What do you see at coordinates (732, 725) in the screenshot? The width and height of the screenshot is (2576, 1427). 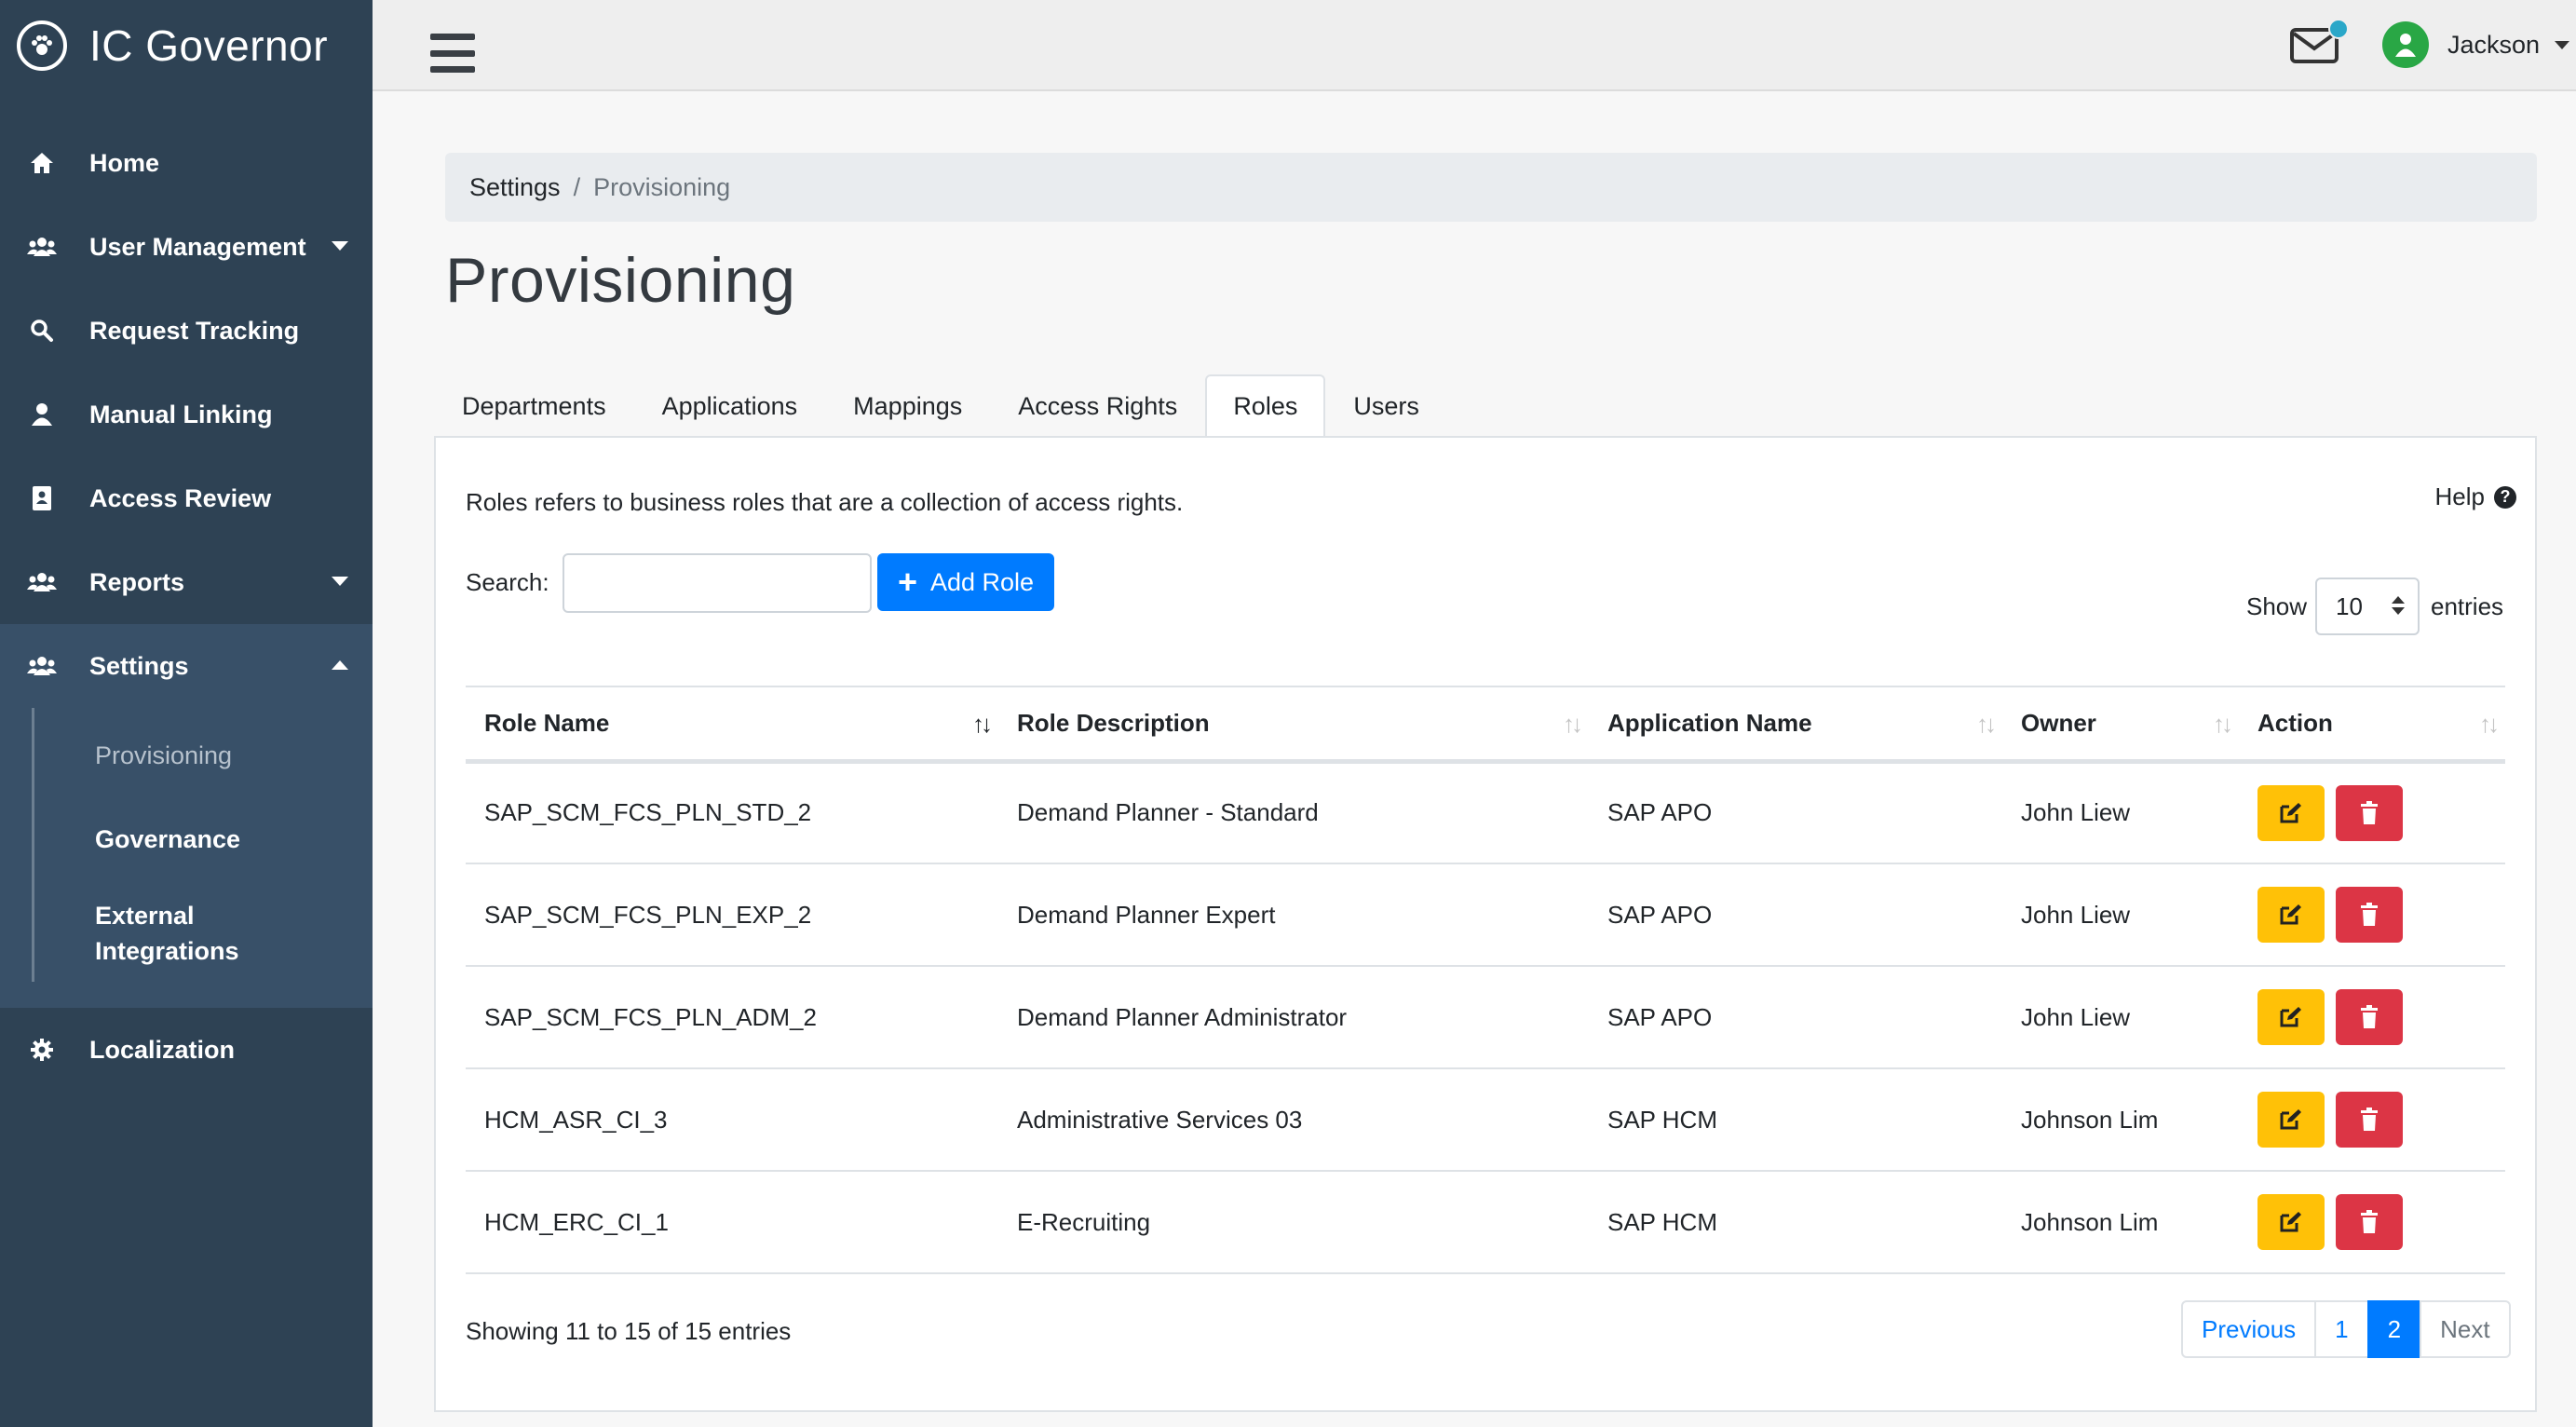 I see `column-header-role-name: Role Name ↑↓` at bounding box center [732, 725].